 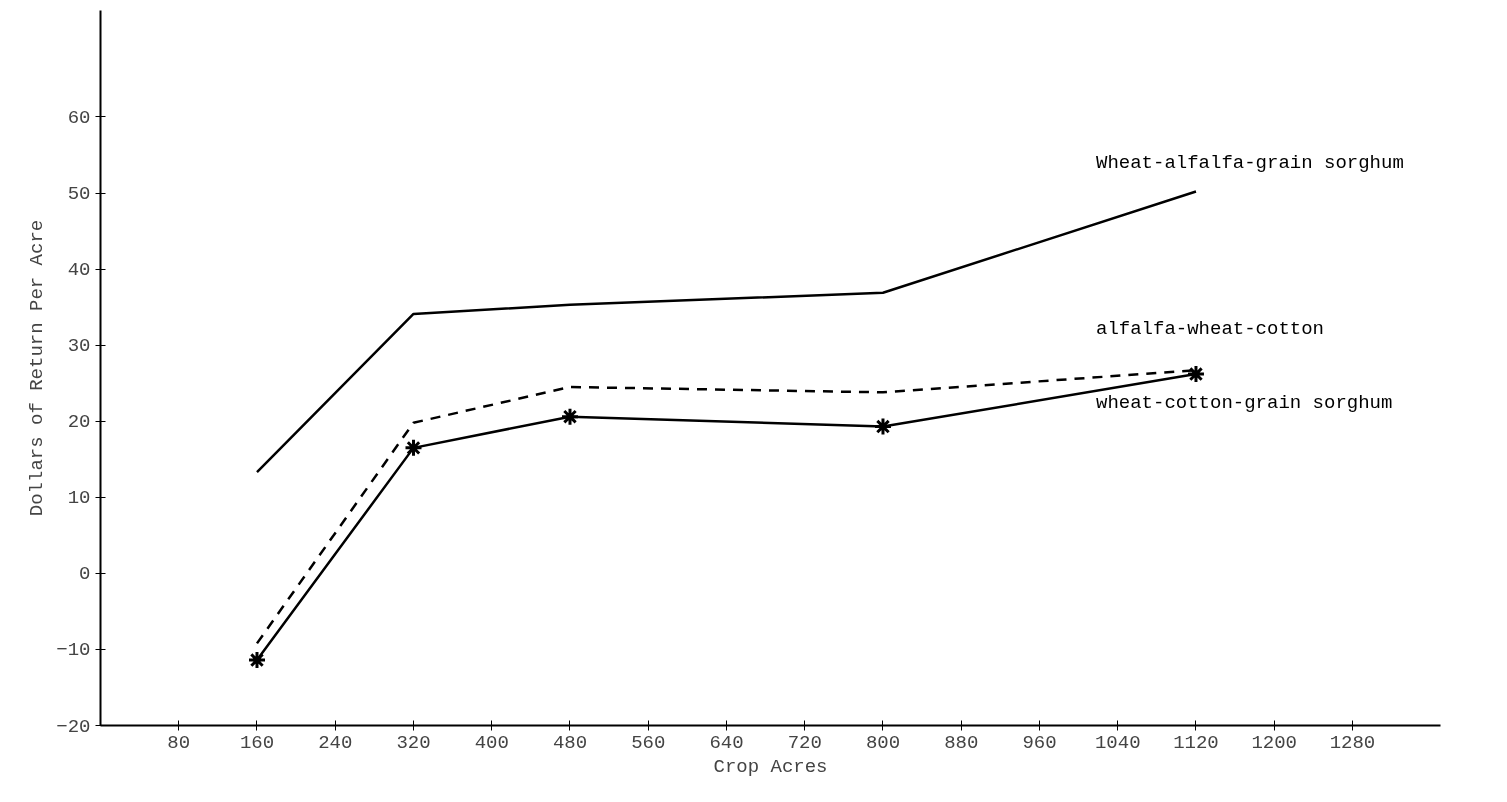 What do you see at coordinates (1210, 329) in the screenshot?
I see `series-label: alfalfa-wheat-cotton` at bounding box center [1210, 329].